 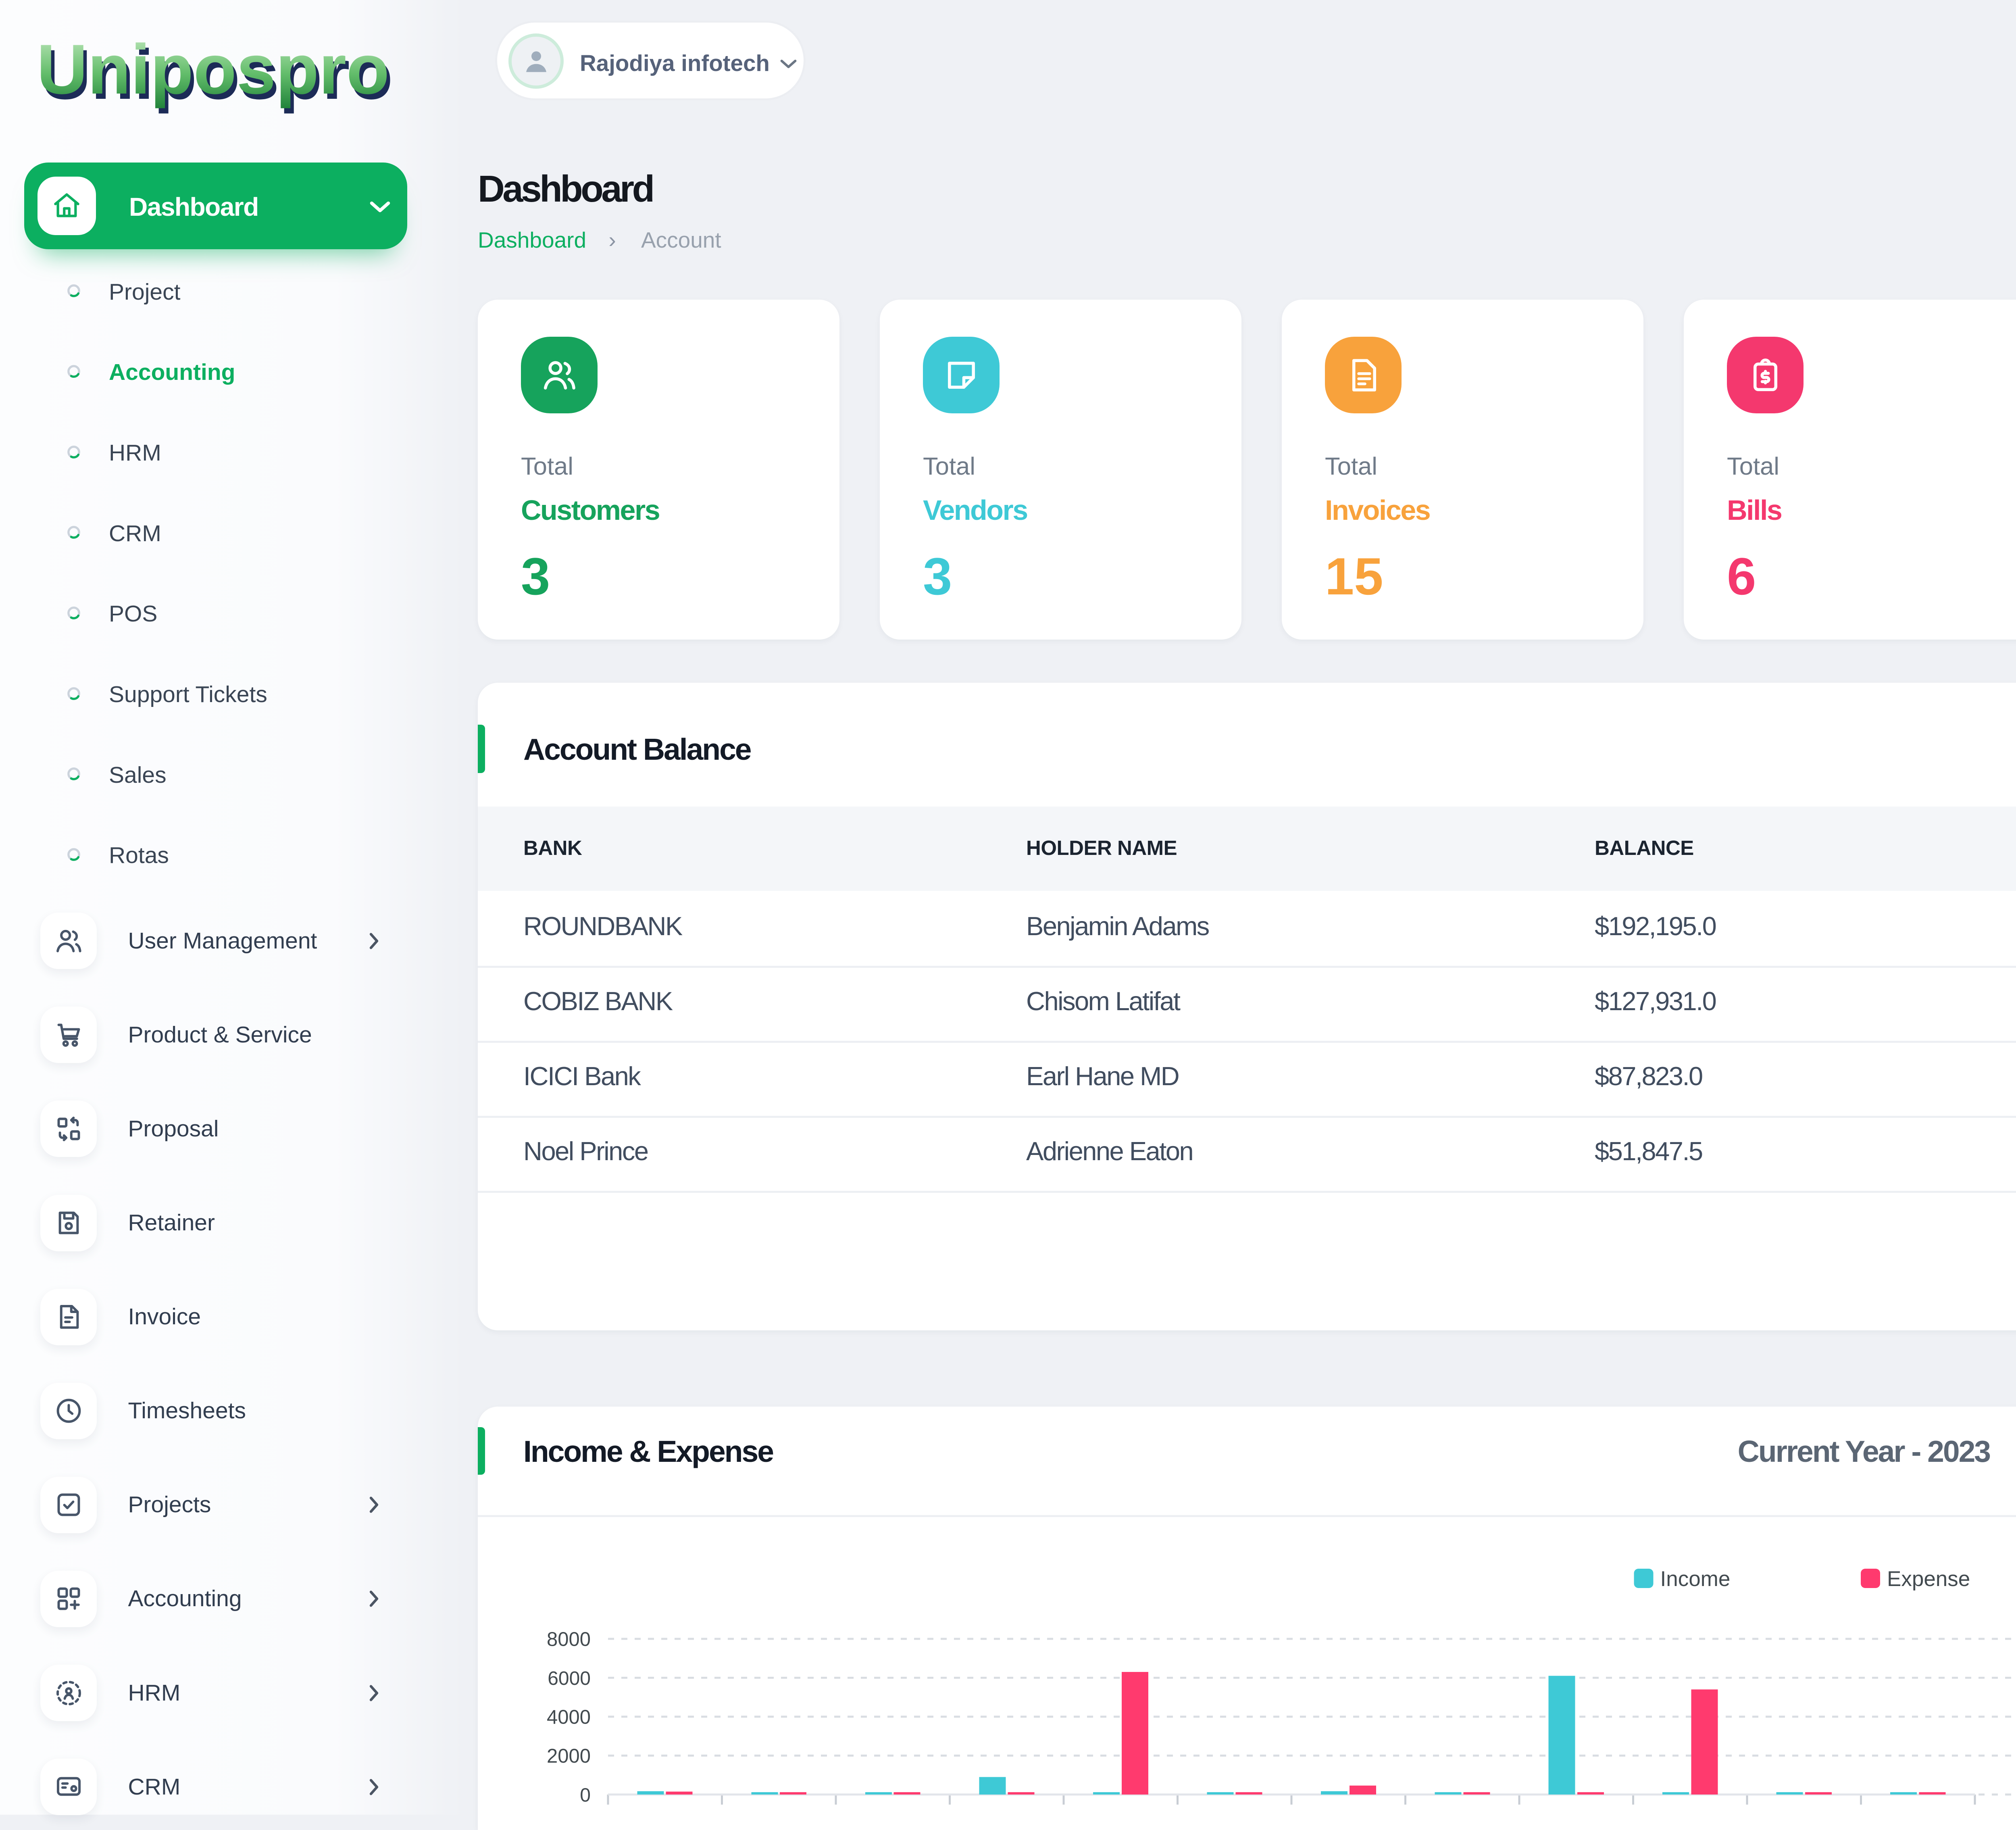 I want to click on svg-text: 4000, so click(x=569, y=1718).